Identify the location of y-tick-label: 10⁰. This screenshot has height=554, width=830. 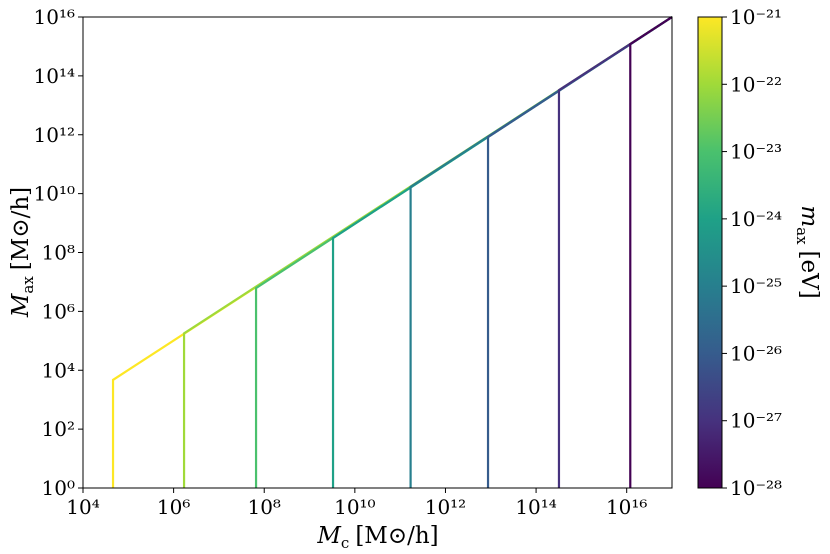
(58, 488).